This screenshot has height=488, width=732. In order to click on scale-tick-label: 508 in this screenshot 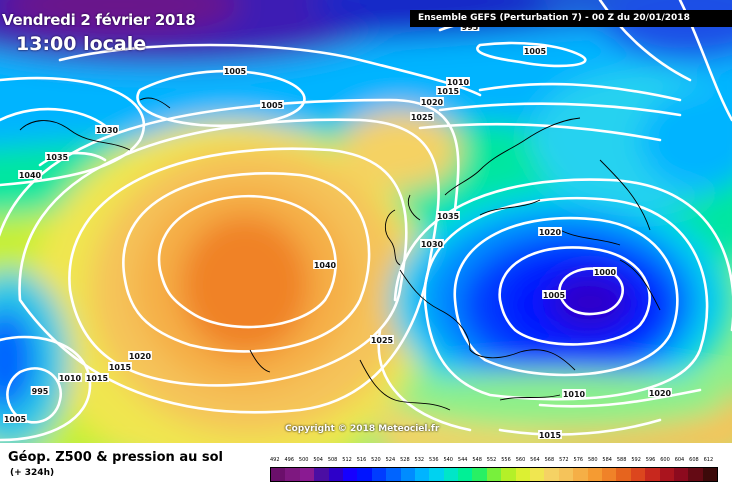, I will do `click(332, 460)`.